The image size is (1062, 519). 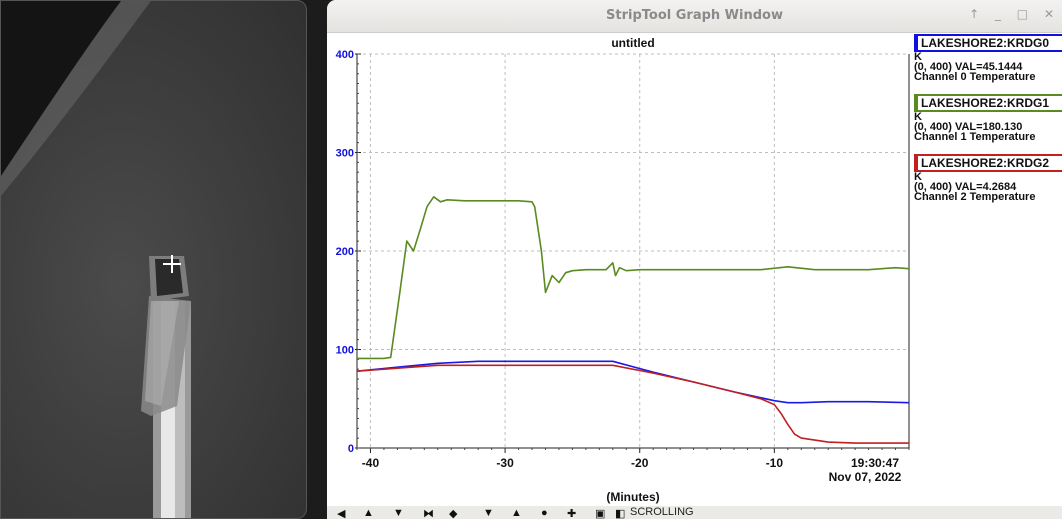 I want to click on arrow-up-icon: ▲, so click(x=368, y=513).